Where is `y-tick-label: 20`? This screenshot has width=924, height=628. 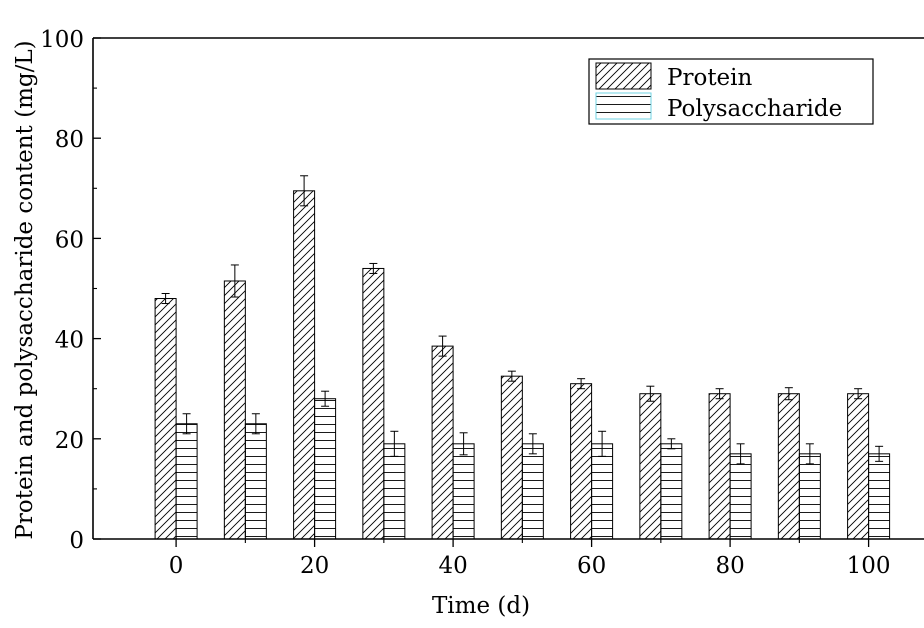 y-tick-label: 20 is located at coordinates (69, 441).